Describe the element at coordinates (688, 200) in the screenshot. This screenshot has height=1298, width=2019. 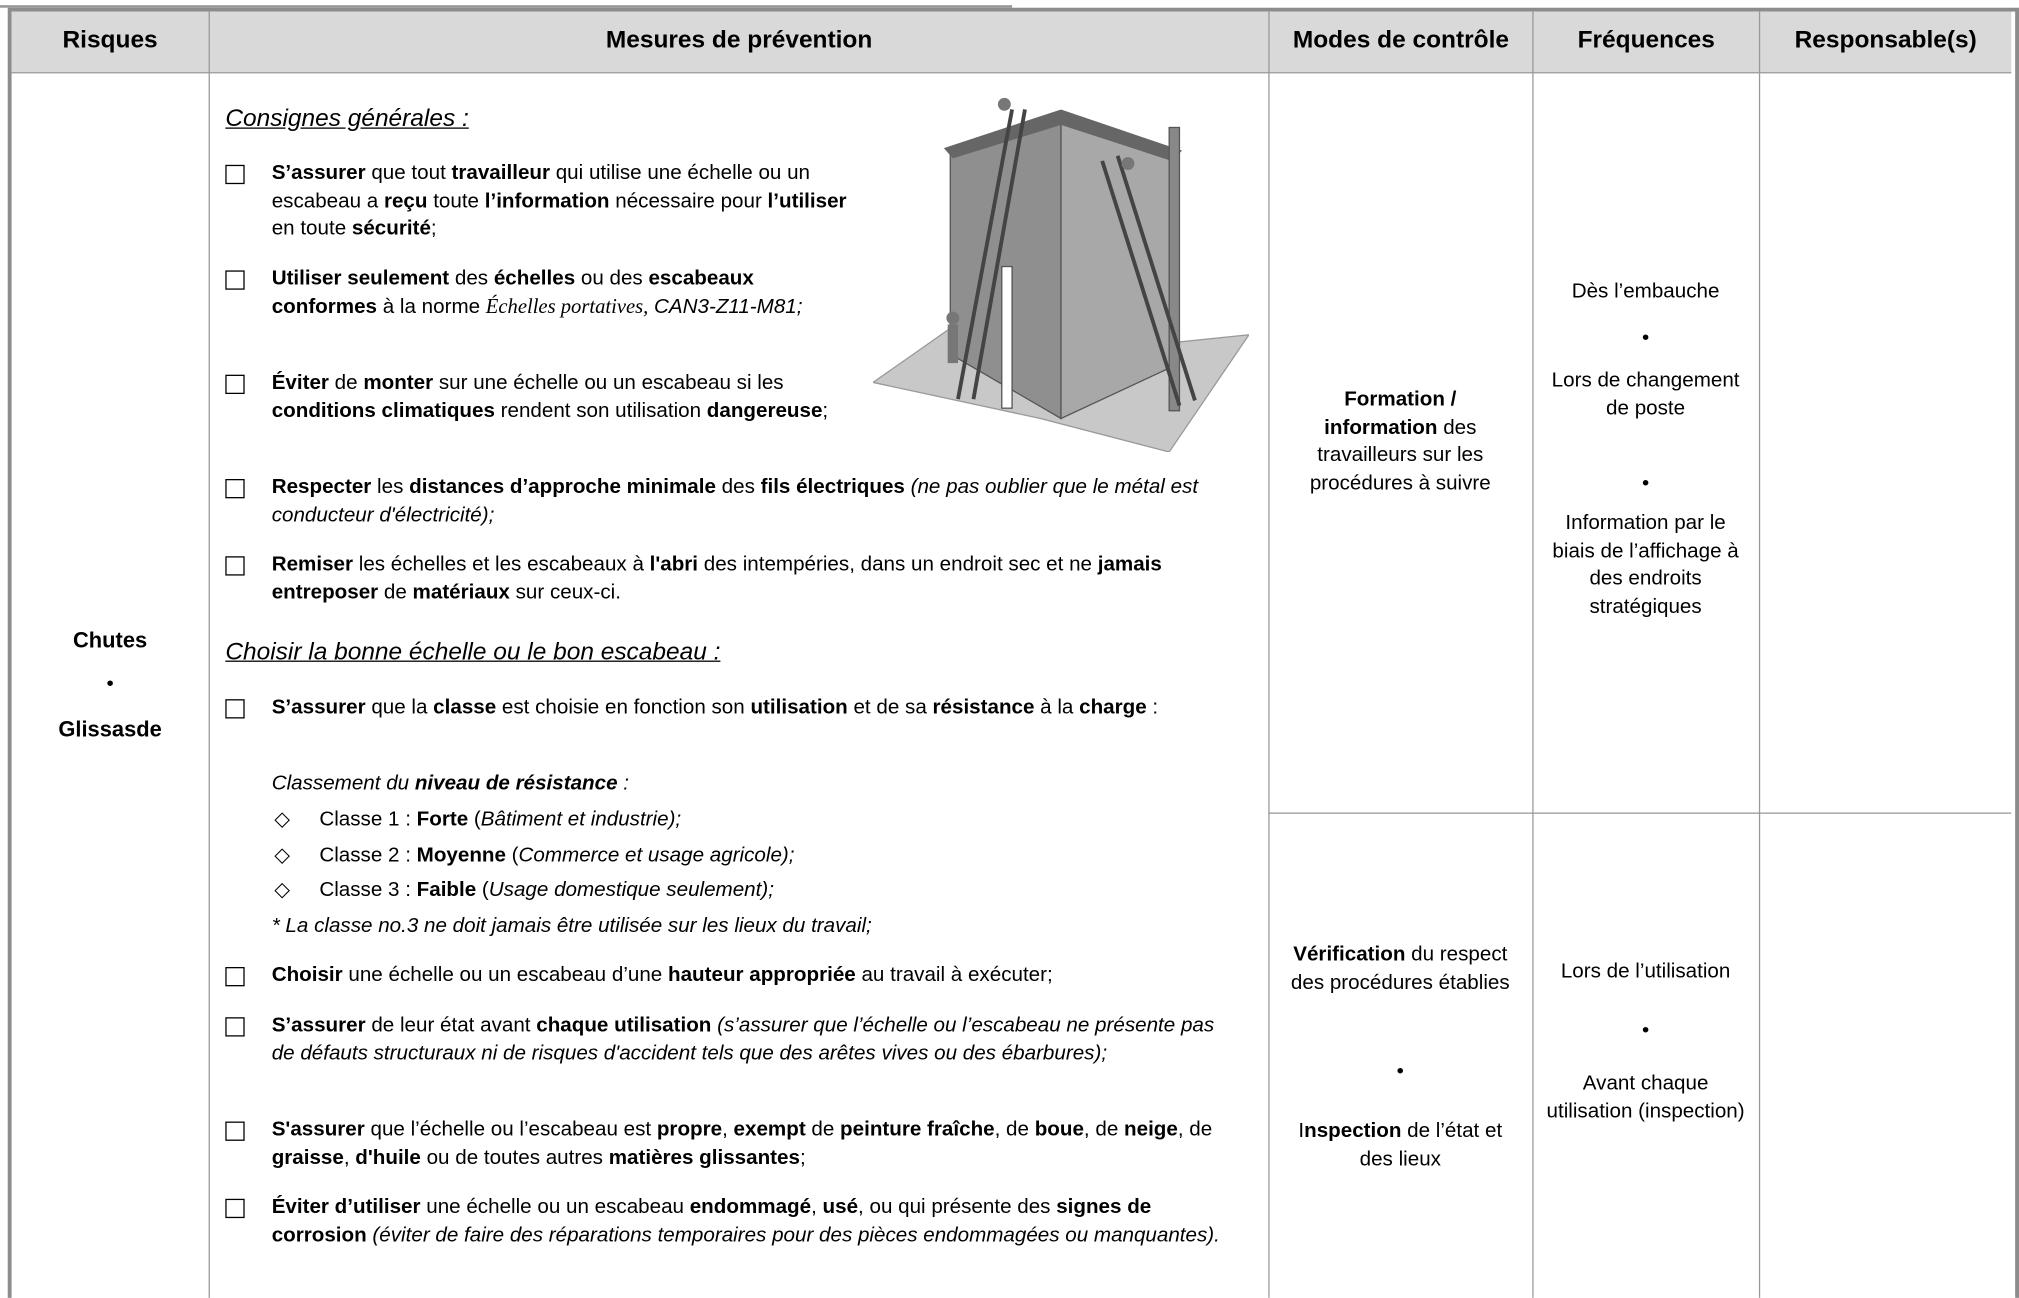
I see `text-run: nécessaire pour` at that location.